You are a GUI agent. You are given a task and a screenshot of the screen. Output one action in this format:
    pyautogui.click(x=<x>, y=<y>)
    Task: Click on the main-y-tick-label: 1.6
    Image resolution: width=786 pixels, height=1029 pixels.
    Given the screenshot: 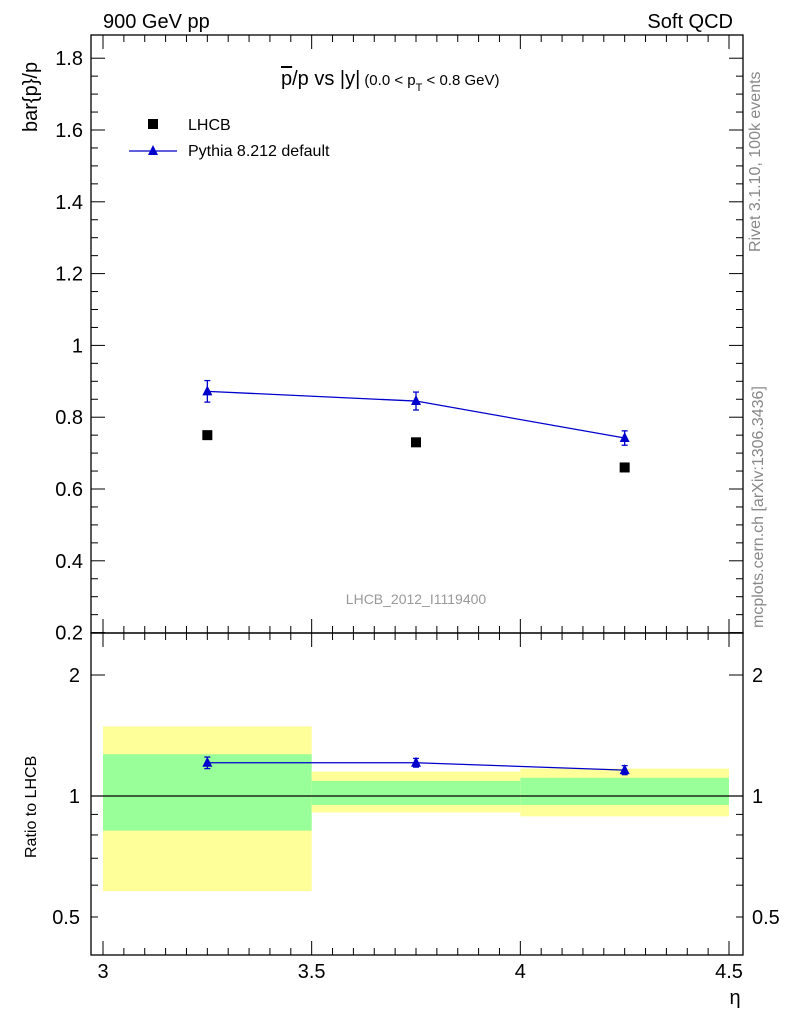 What is the action you would take?
    pyautogui.click(x=69, y=131)
    